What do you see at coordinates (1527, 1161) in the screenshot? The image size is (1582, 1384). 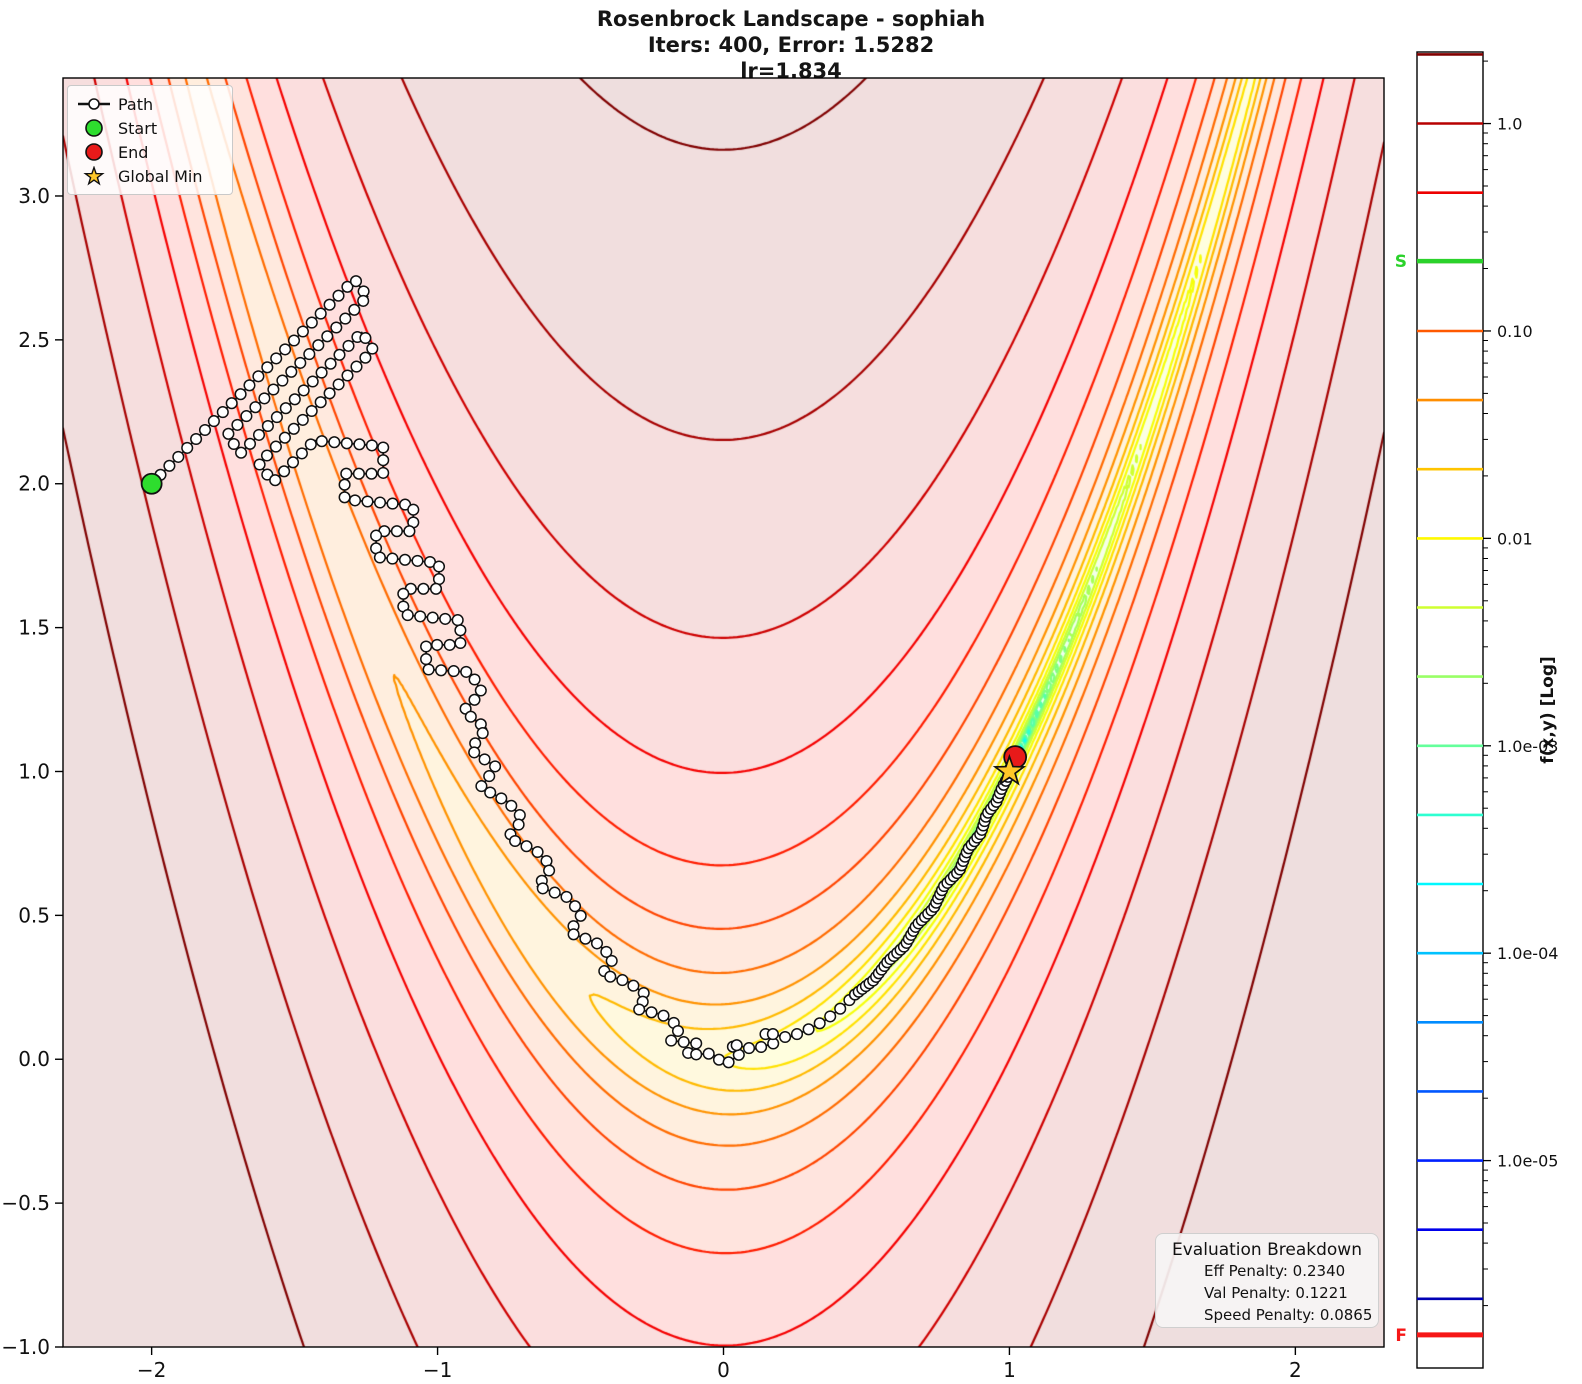 I see `colorbar-tick-label: 1.0e-05` at bounding box center [1527, 1161].